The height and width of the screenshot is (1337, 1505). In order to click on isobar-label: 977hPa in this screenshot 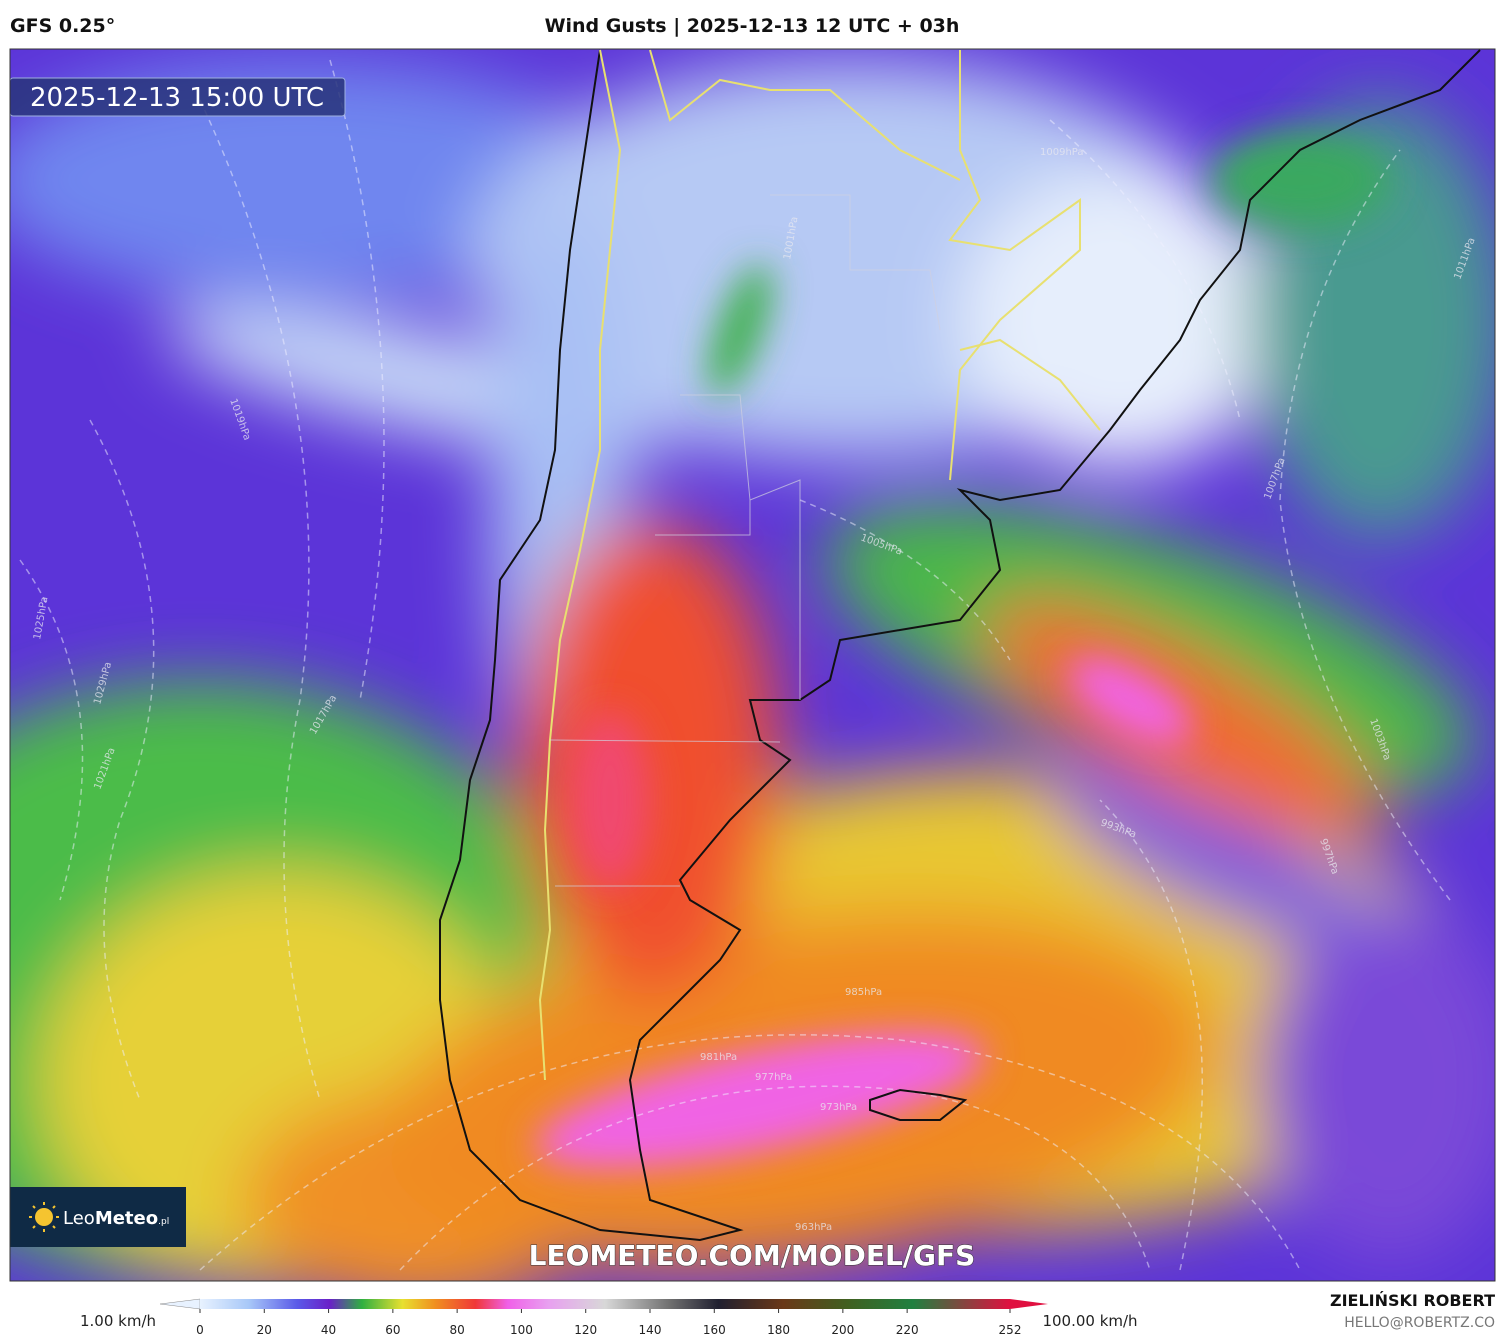, I will do `click(773, 1077)`.